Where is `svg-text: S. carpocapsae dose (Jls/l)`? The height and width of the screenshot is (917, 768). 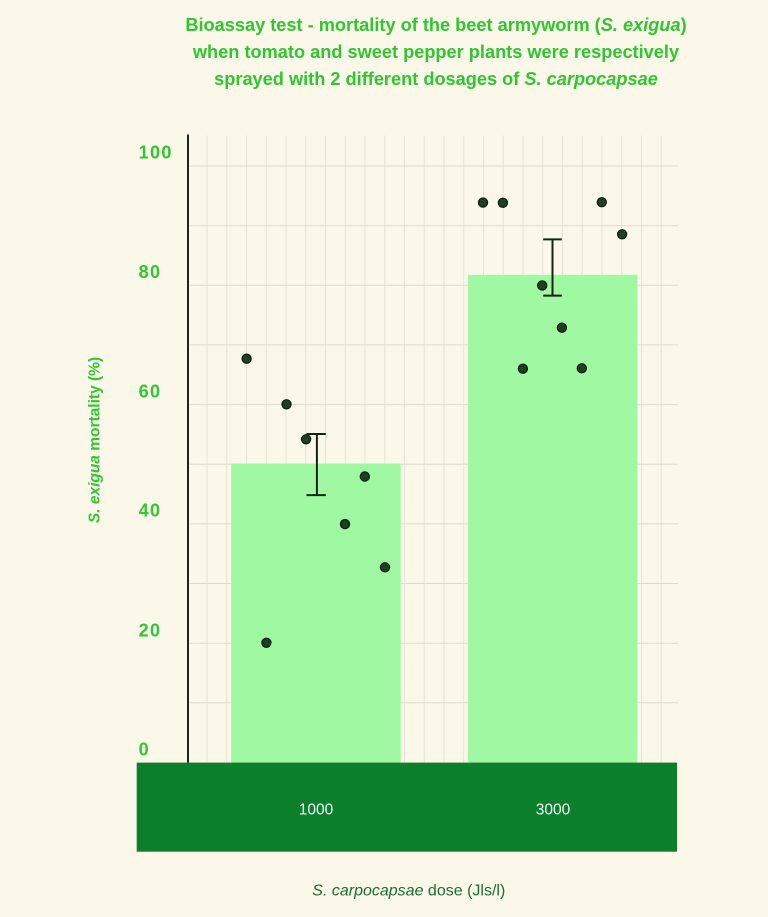
svg-text: S. carpocapsae dose (Jls/l) is located at coordinates (408, 891).